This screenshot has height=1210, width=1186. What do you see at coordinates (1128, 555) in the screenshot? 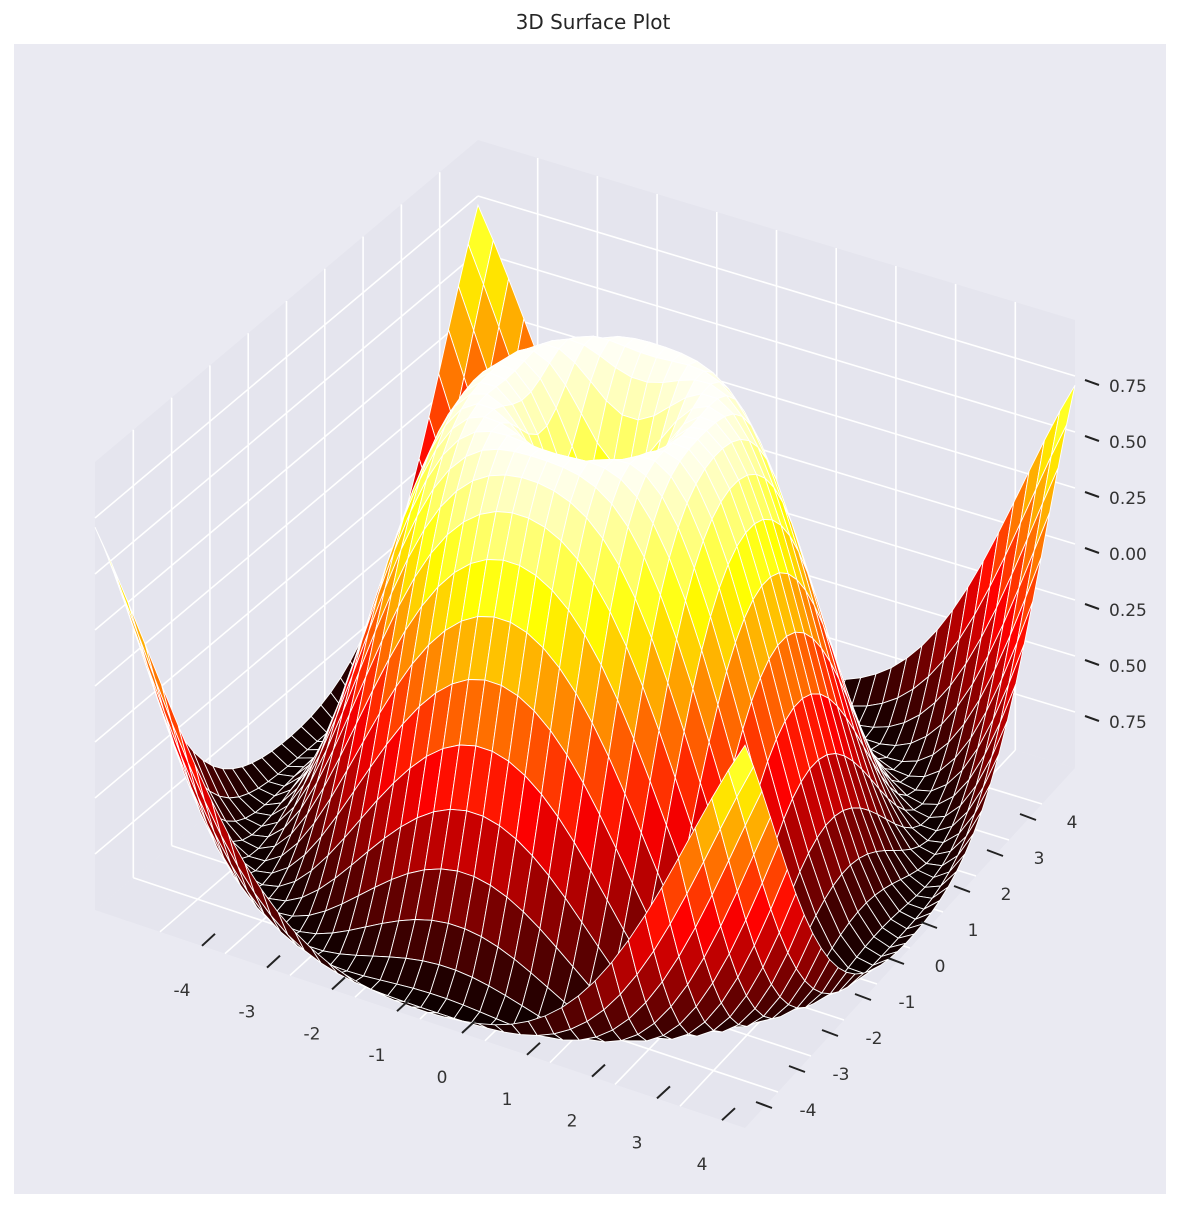
I see `z-tick-label: 0.00` at bounding box center [1128, 555].